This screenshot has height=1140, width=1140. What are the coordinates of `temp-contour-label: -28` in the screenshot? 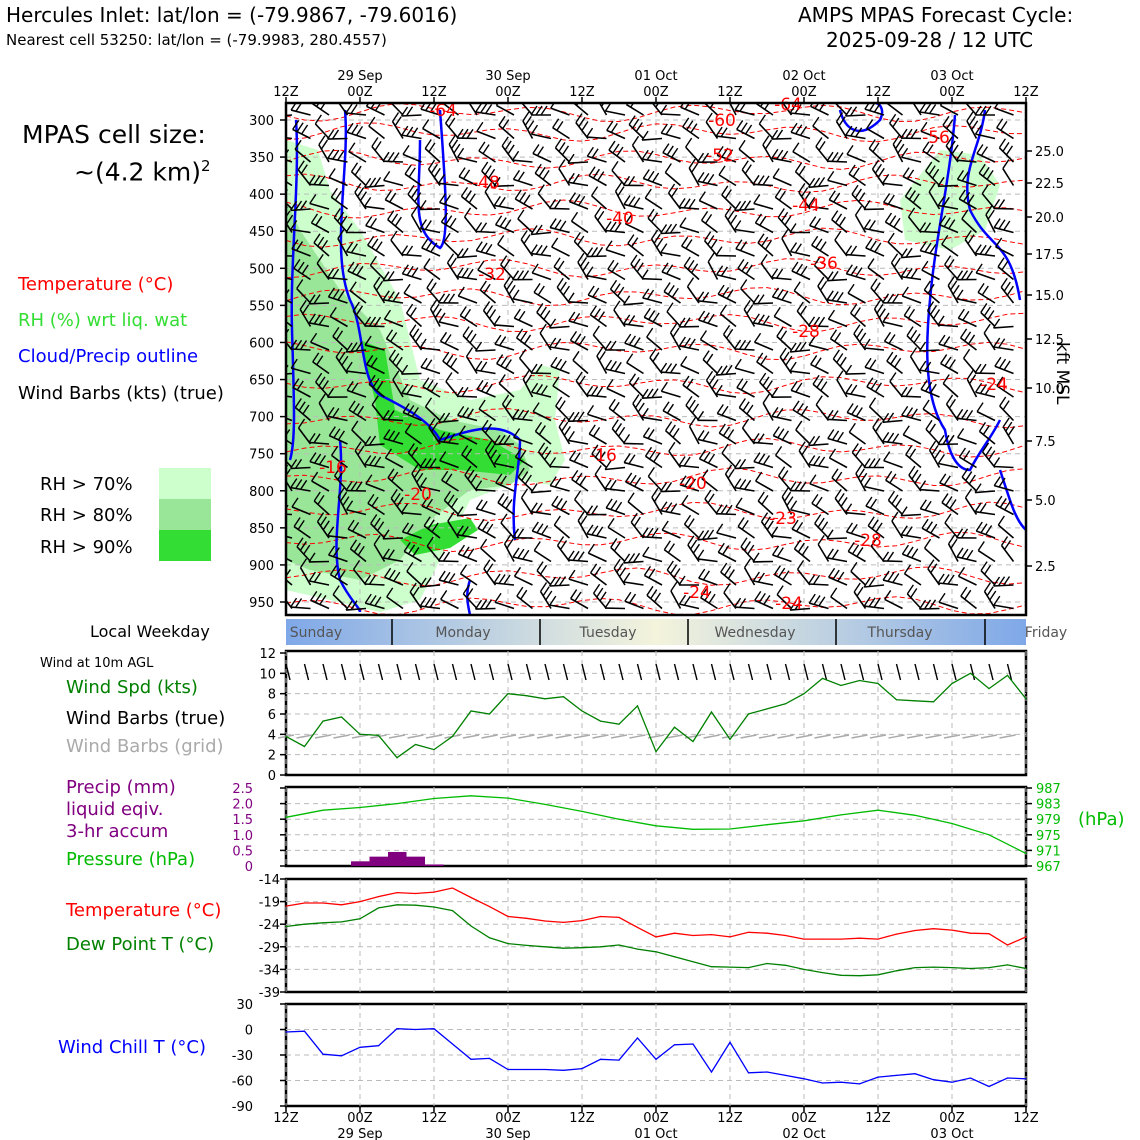 It's located at (868, 541).